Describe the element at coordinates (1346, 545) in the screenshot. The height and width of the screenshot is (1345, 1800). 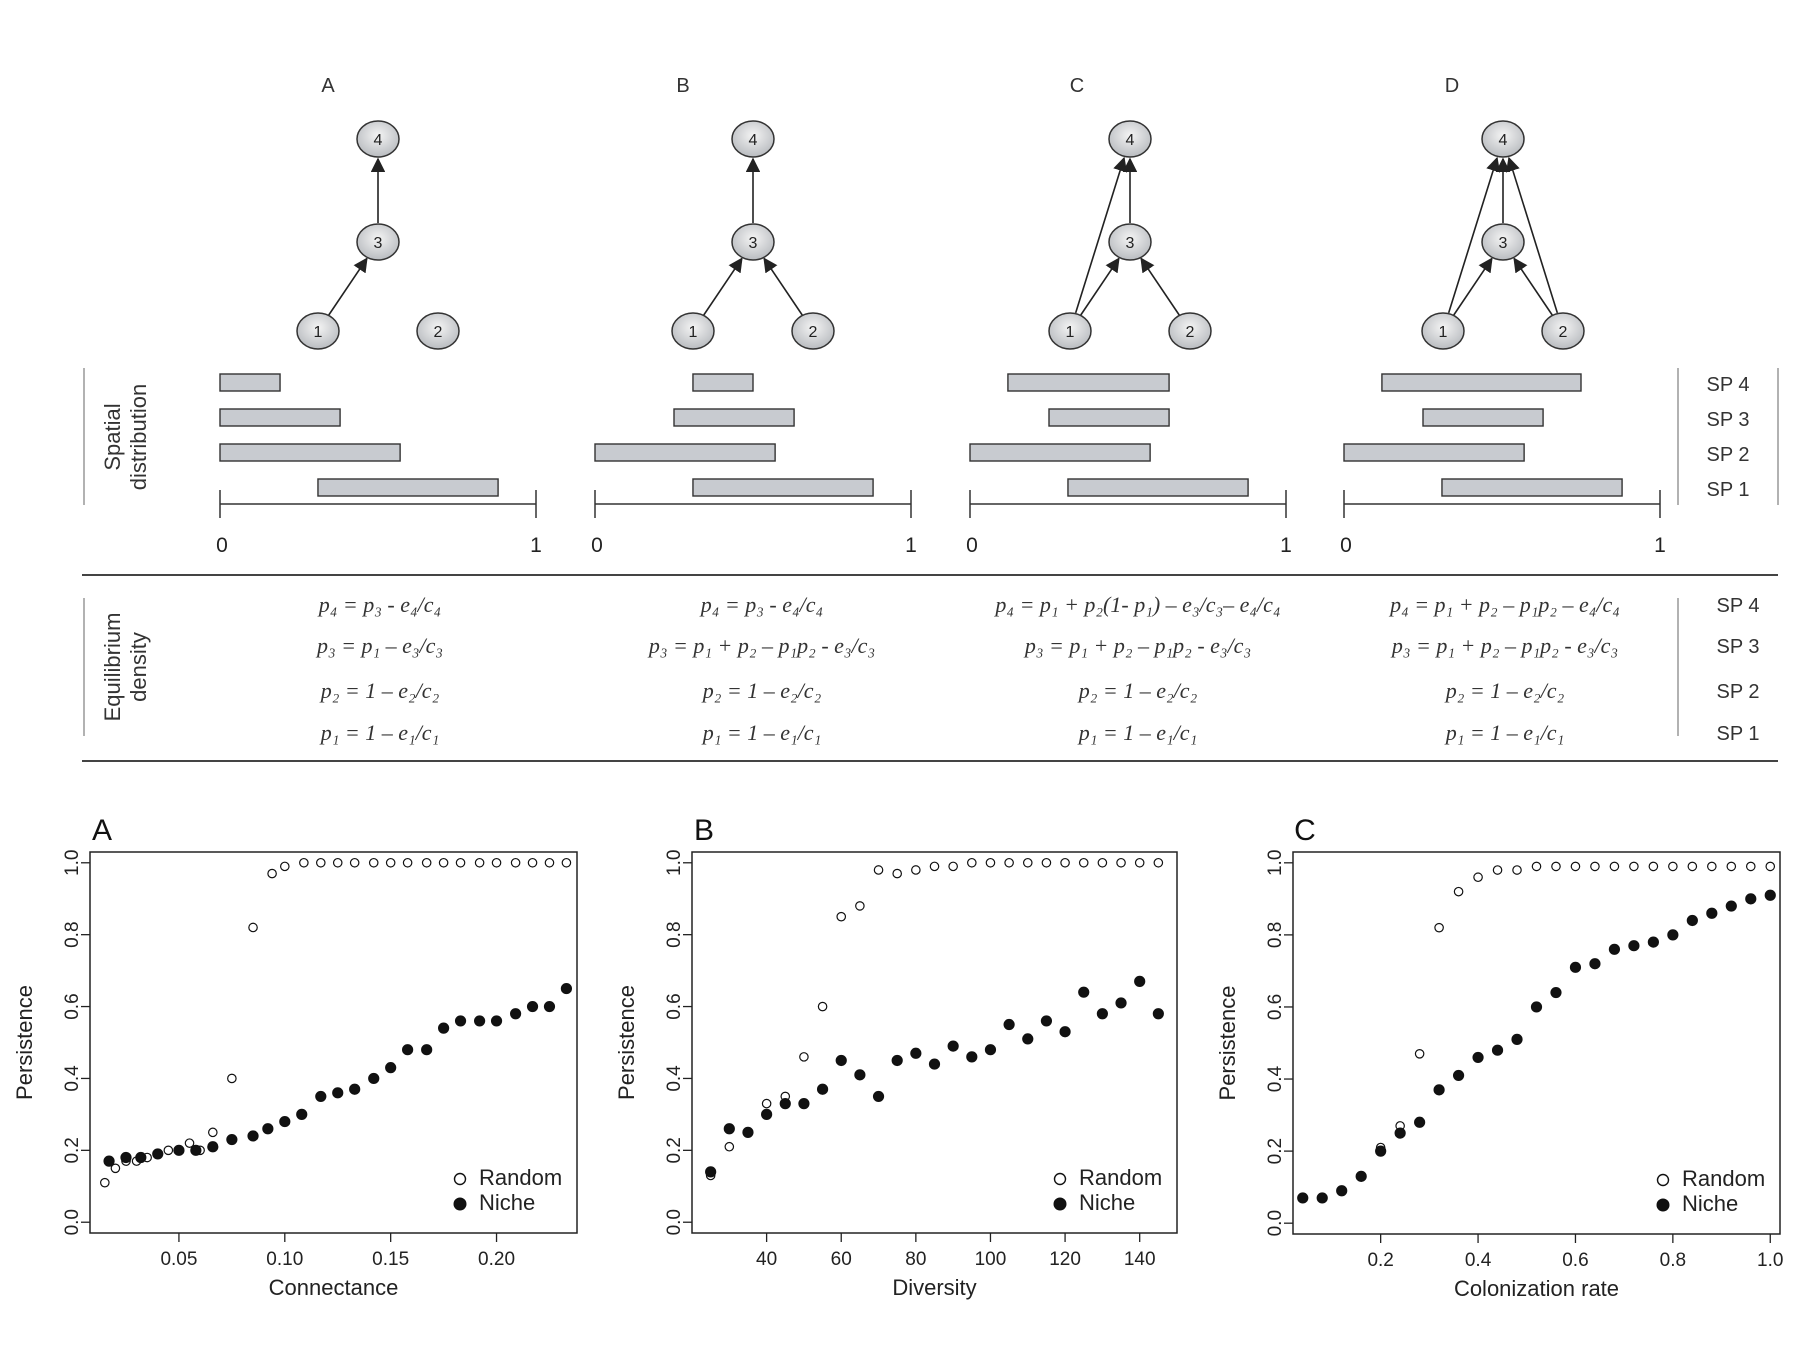
I see `range-axis-min-label: 0` at that location.